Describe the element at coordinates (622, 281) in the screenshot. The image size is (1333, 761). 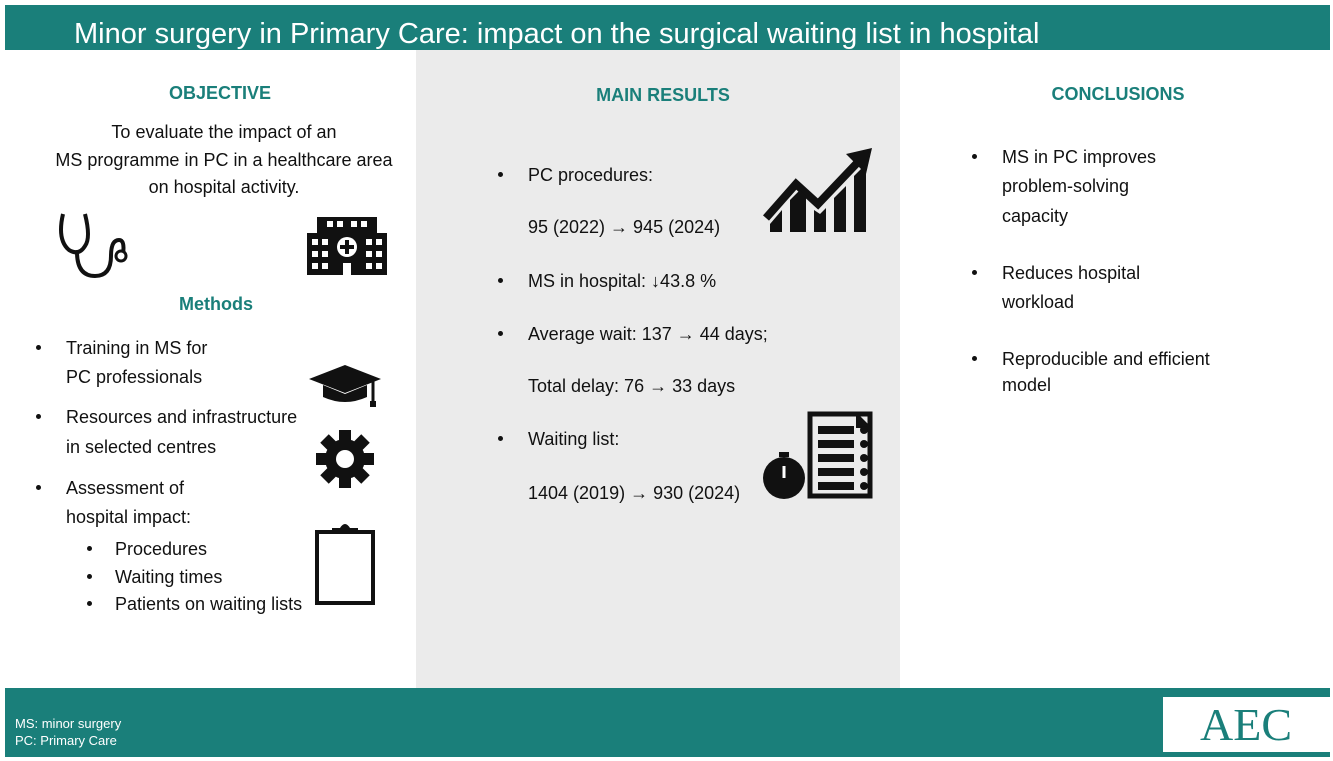
I see `result-line: MS in hospital: ↓43.8 %` at that location.